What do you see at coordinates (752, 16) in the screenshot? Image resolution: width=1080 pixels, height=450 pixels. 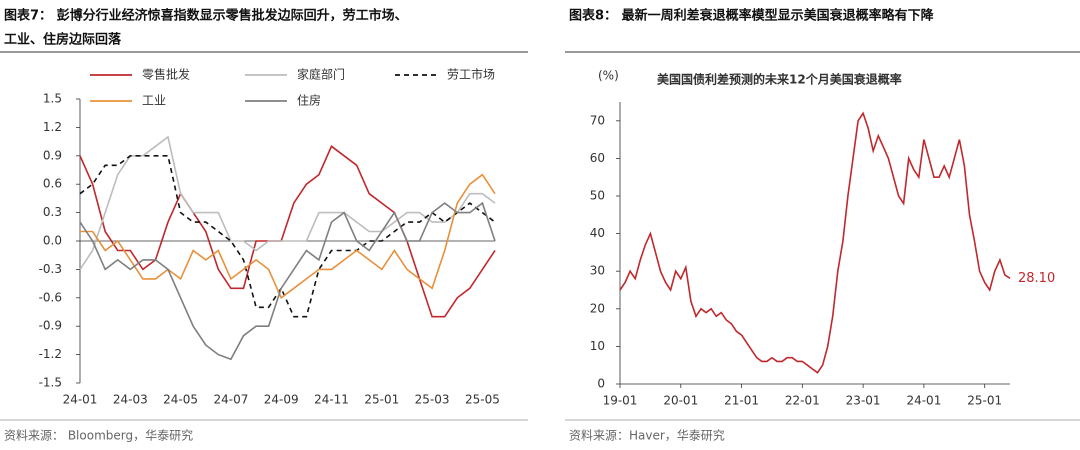 I see `chart-title: 图表8： 最新一周利差衰退概率模型显示美国衰退概率略有下降` at bounding box center [752, 16].